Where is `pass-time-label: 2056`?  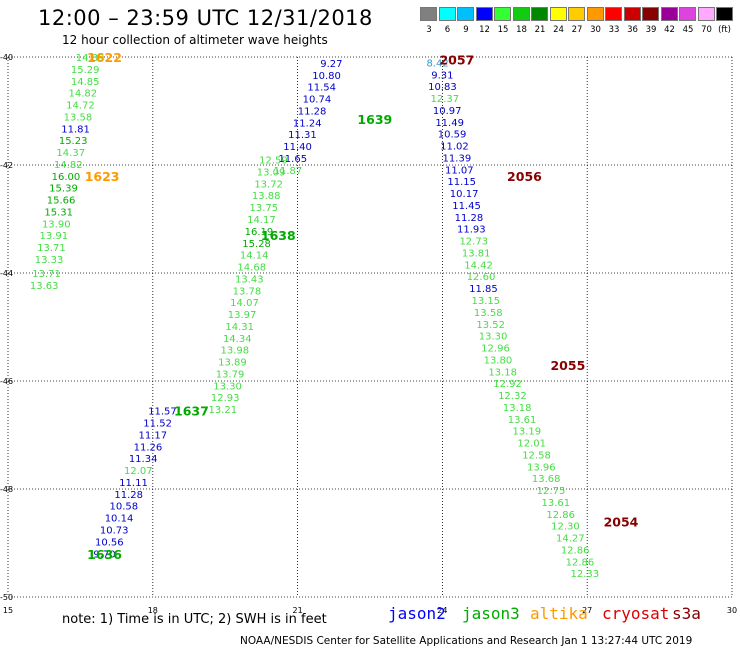 pass-time-label: 2056 is located at coordinates (524, 176).